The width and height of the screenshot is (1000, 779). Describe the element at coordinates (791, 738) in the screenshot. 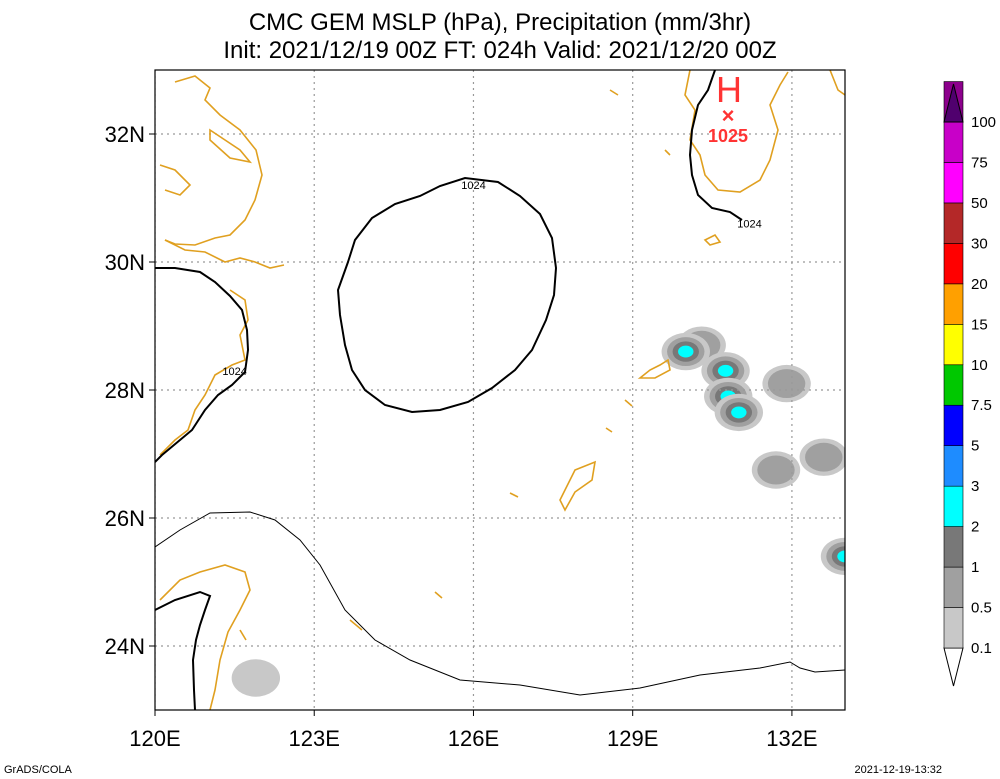

I see `x-tick-label: 132E` at that location.